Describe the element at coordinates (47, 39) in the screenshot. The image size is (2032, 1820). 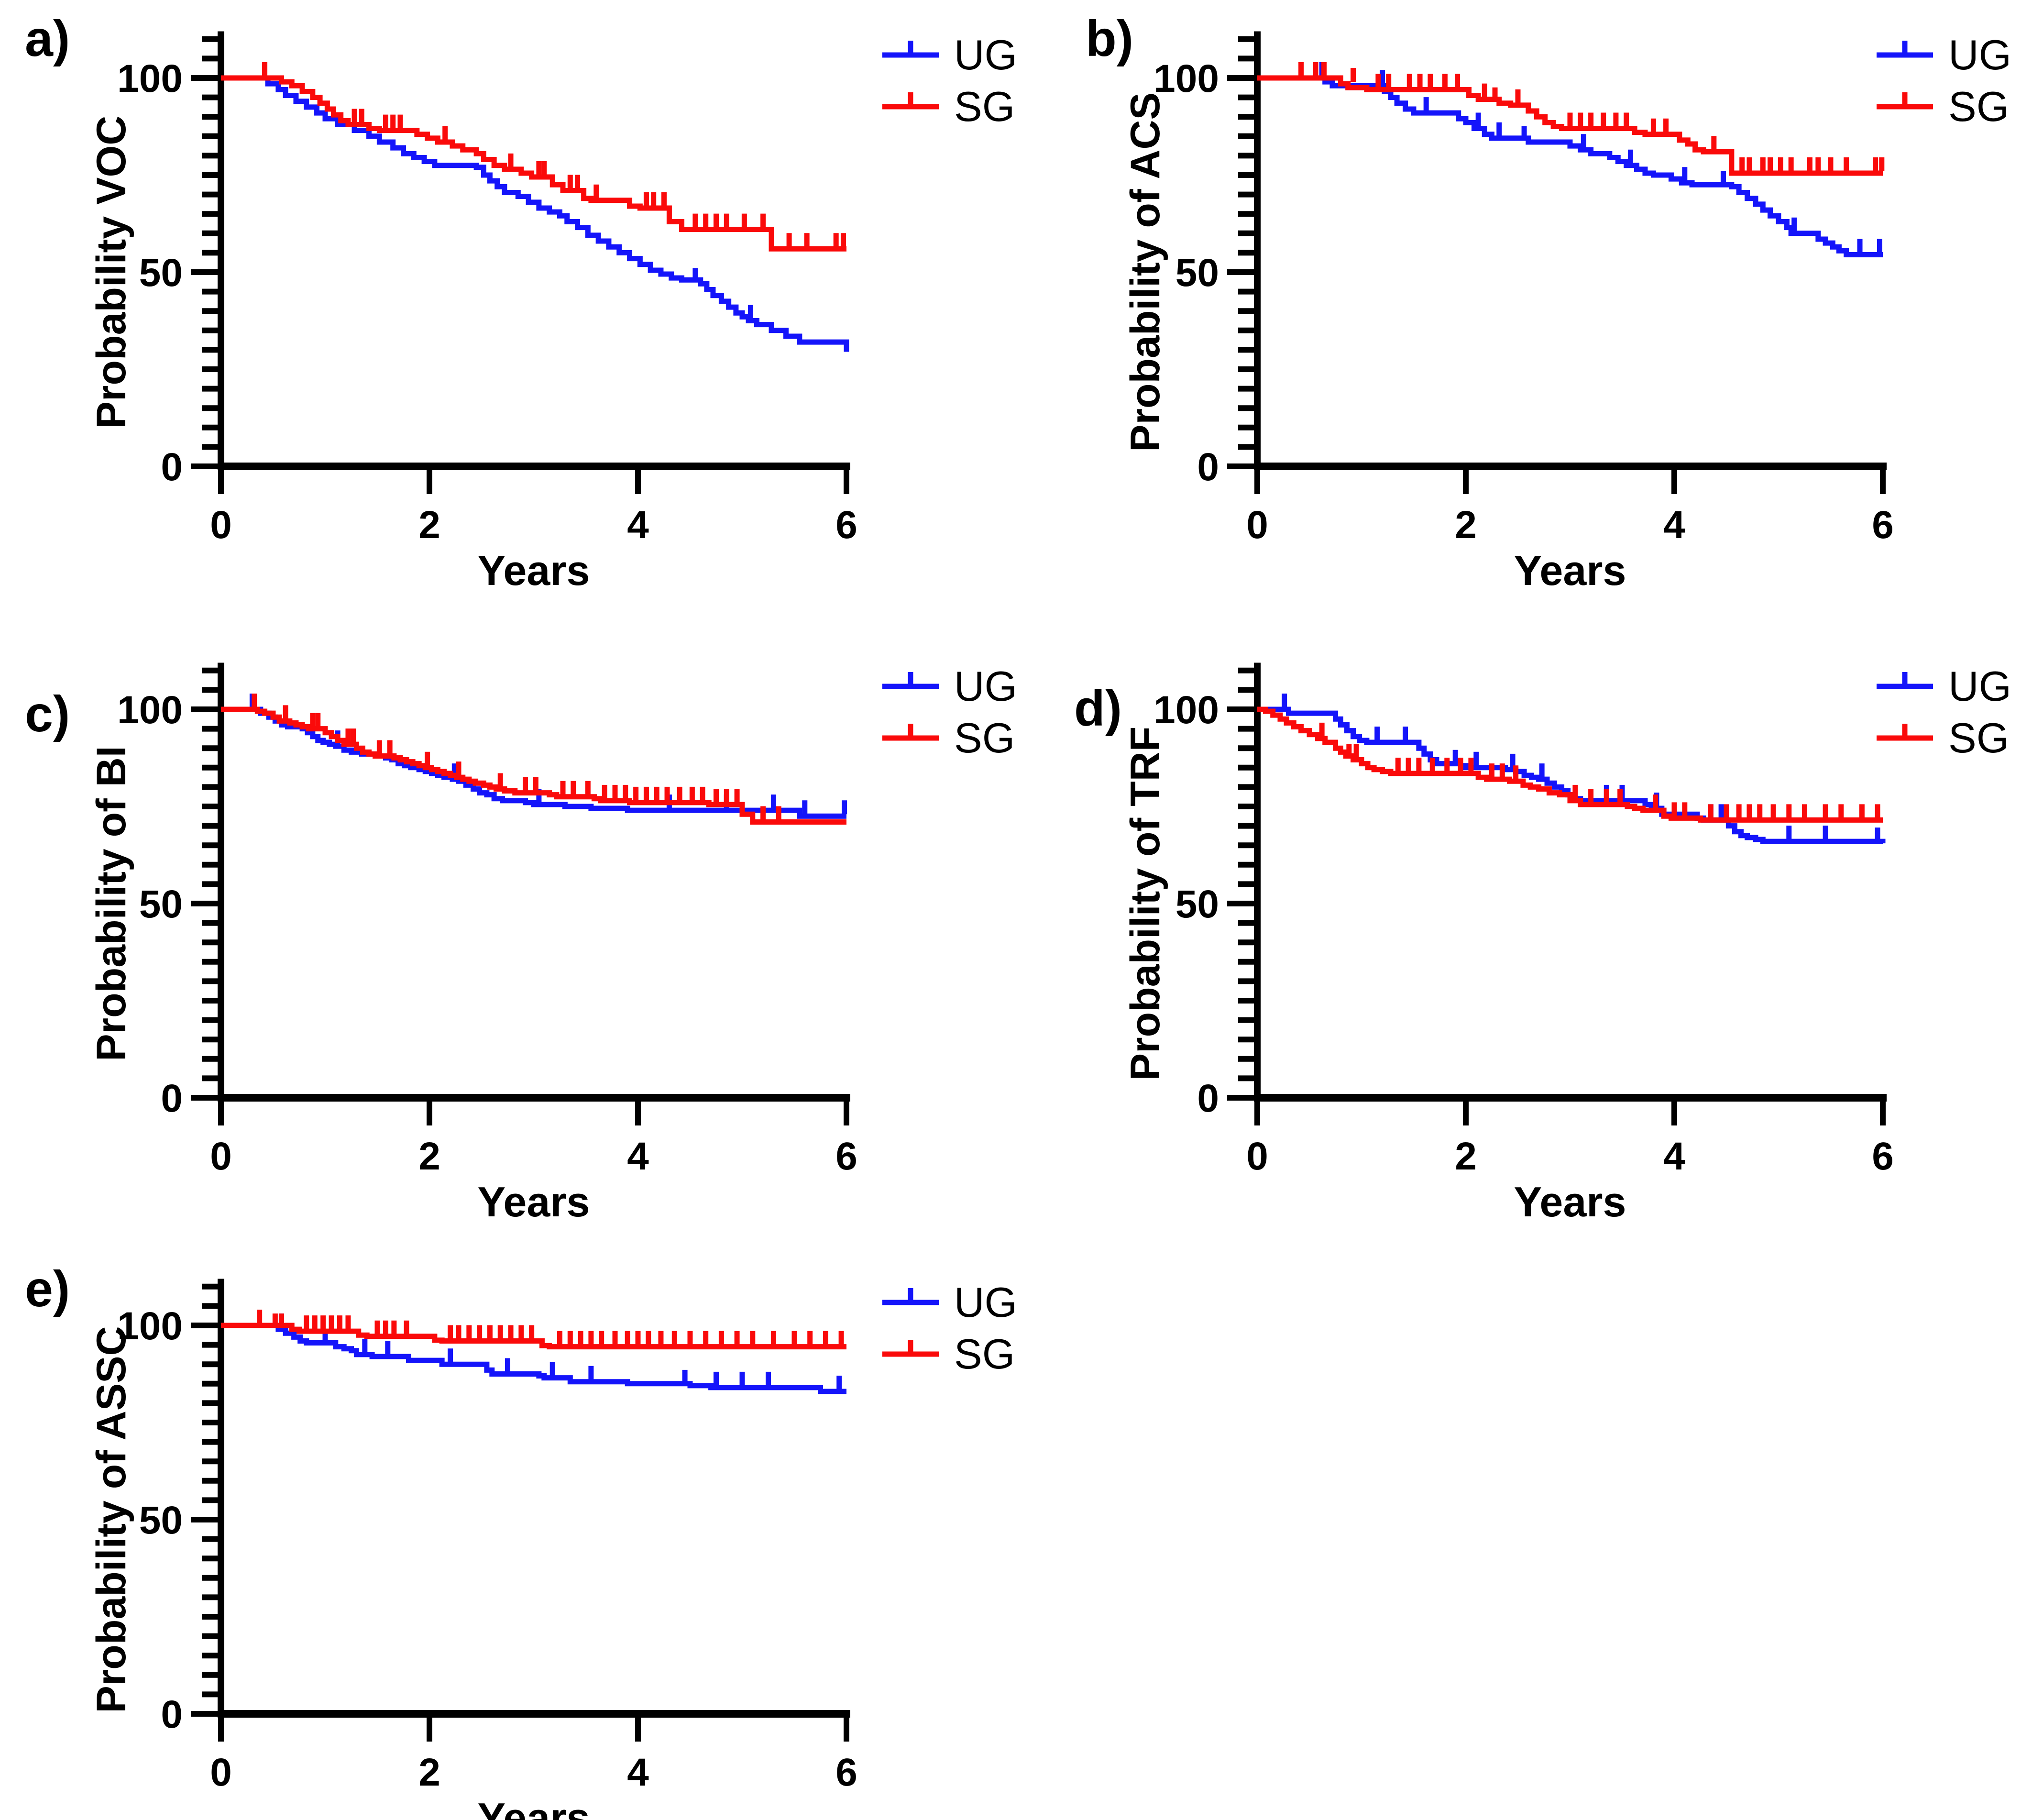
I see `panel-letter-a: a)` at that location.